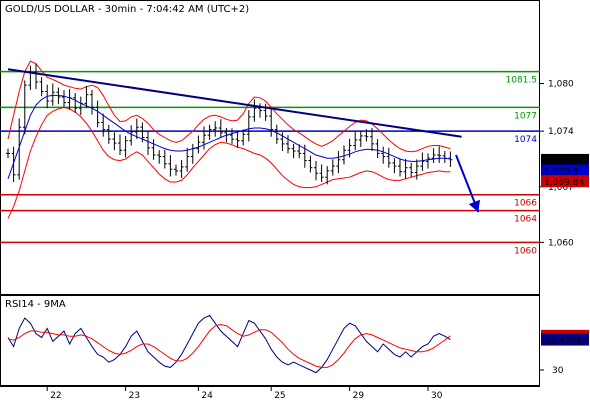  What do you see at coordinates (522, 81) in the screenshot?
I see `level-label-1081.5: 1081.5` at bounding box center [522, 81].